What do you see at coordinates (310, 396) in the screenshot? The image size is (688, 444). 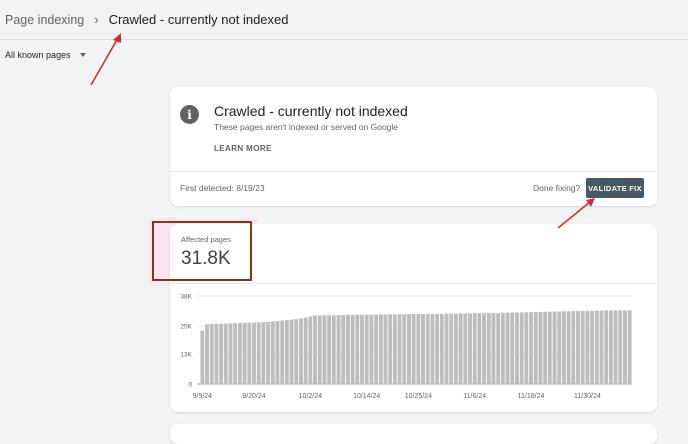 I see `x-tick-label: 10/2/24` at bounding box center [310, 396].